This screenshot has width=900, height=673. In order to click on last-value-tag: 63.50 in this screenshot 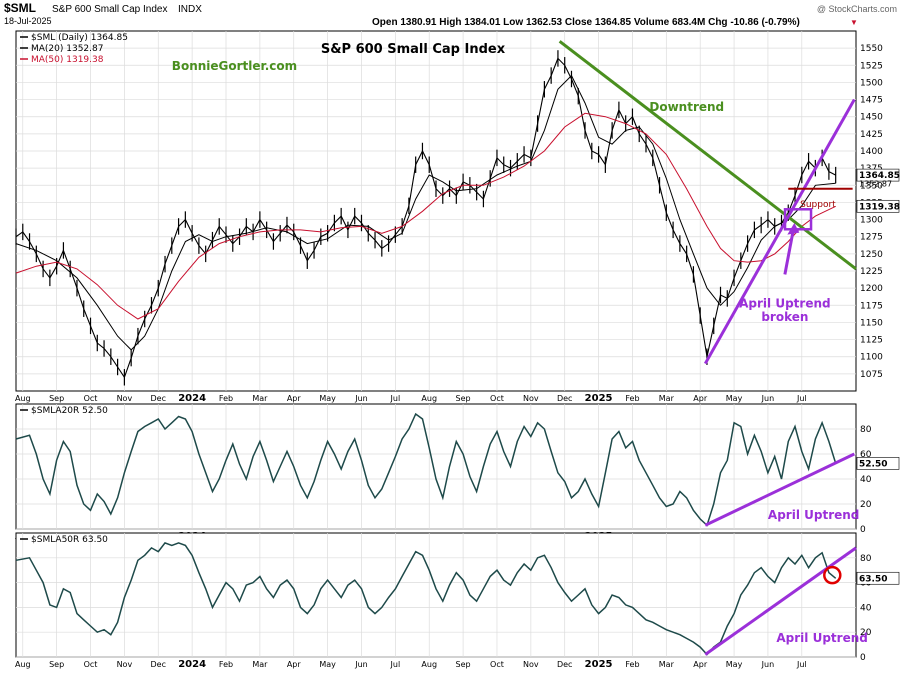, I will do `click(873, 579)`.